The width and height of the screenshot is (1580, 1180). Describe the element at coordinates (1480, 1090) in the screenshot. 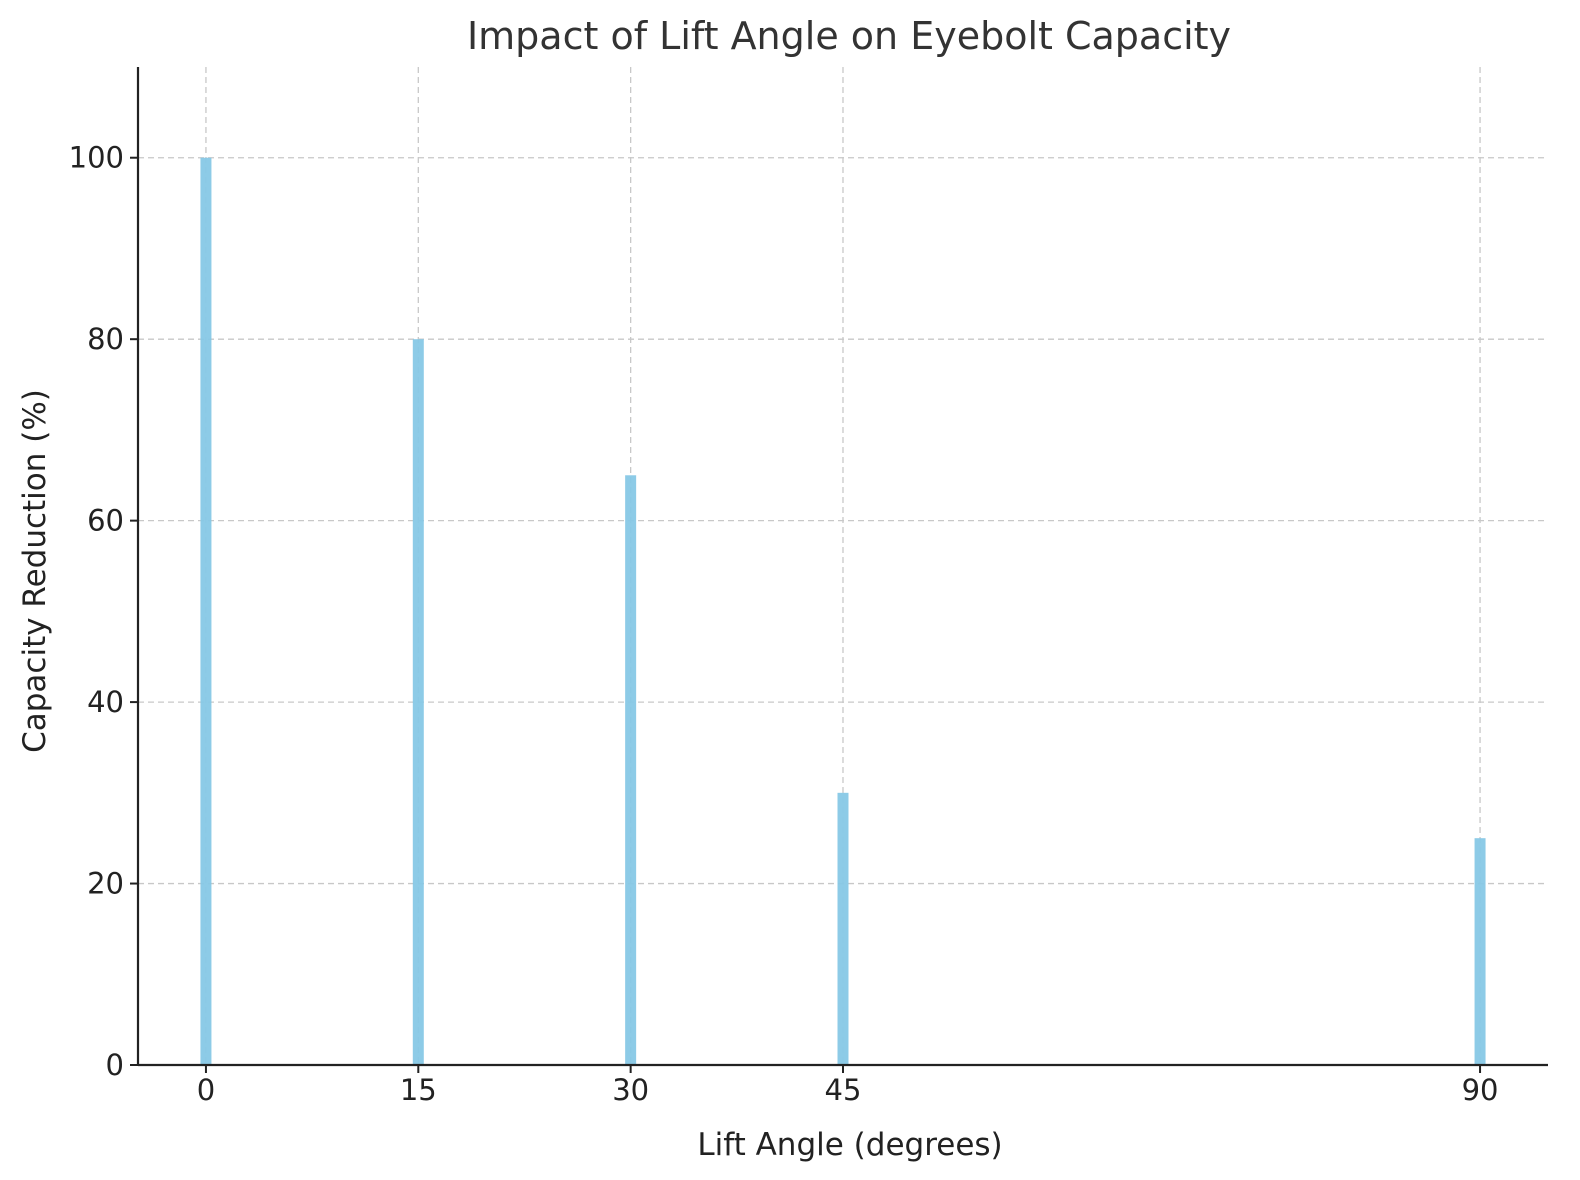

I see `x-tick-label: 90` at that location.